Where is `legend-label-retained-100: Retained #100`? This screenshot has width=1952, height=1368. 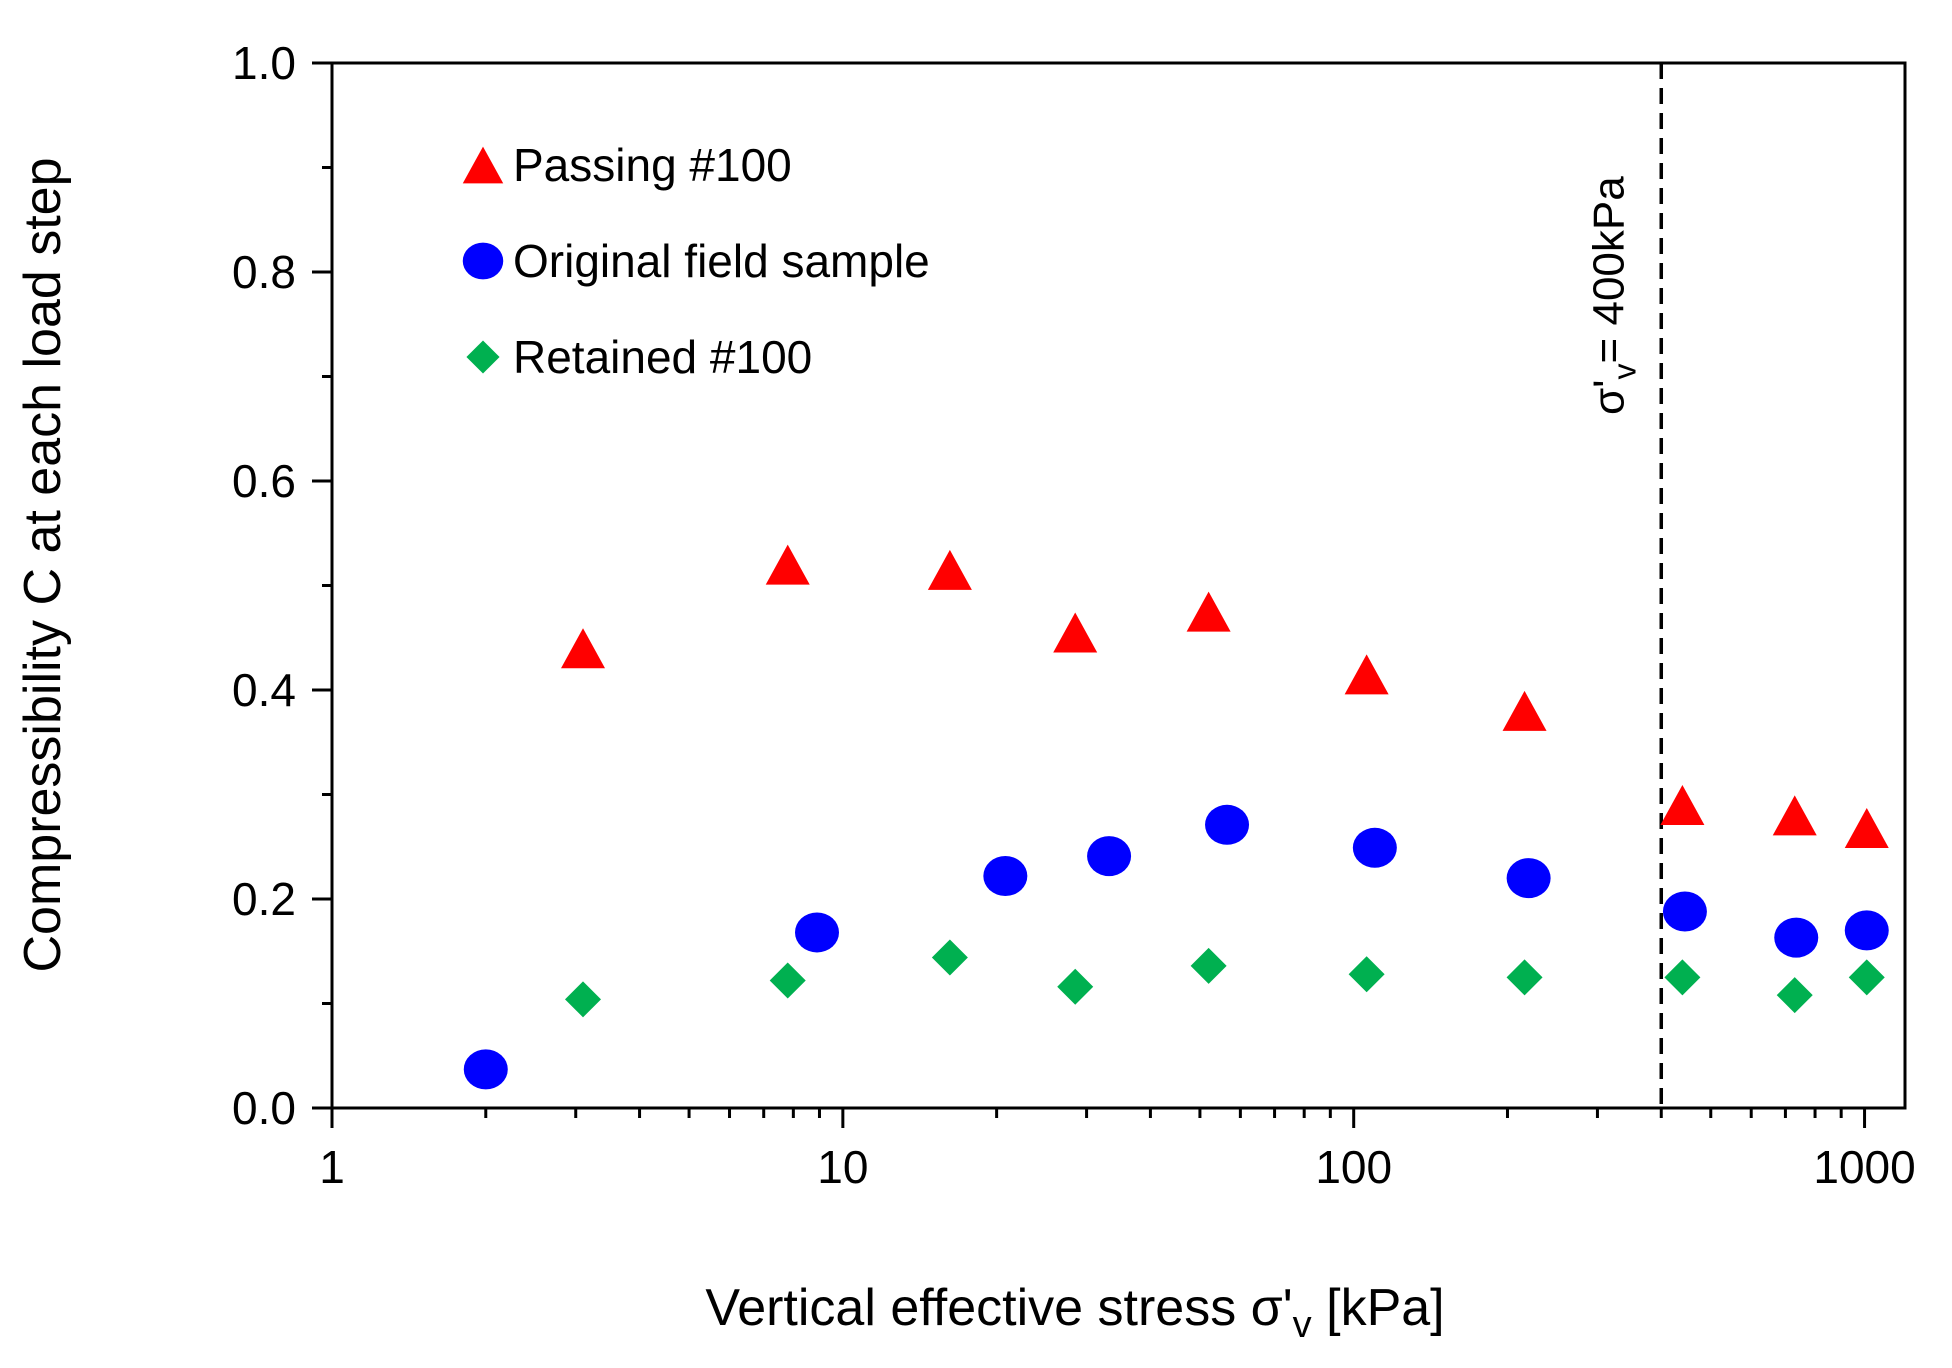
legend-label-retained-100: Retained #100 is located at coordinates (662, 357).